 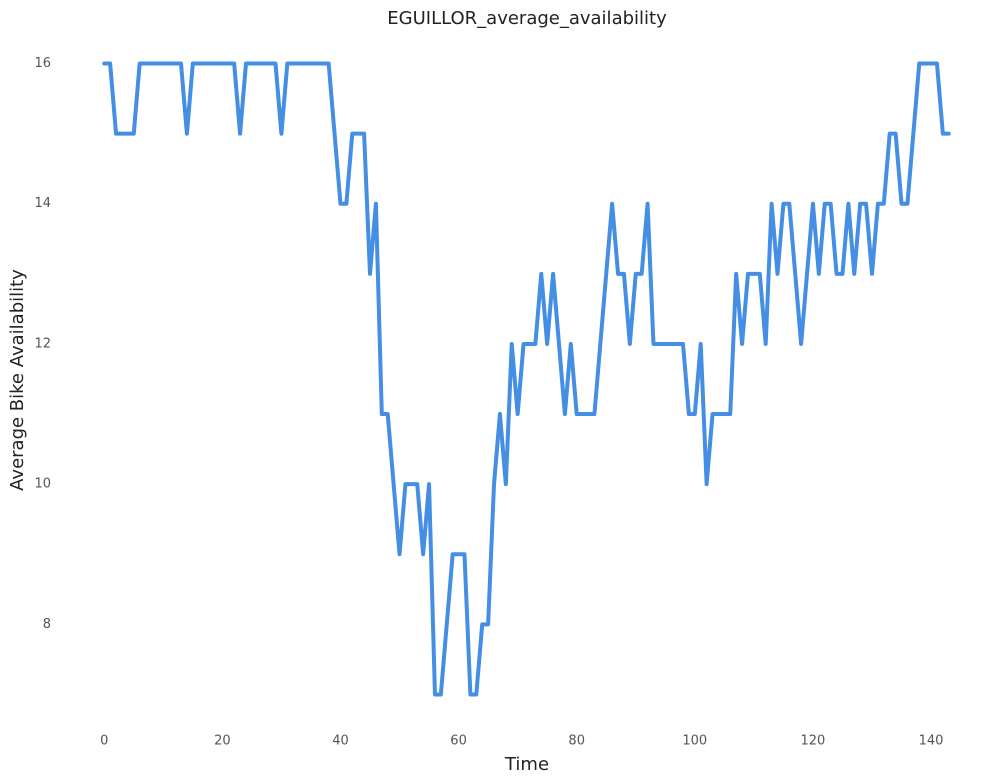 I want to click on x-tick-label: 100, so click(x=694, y=741).